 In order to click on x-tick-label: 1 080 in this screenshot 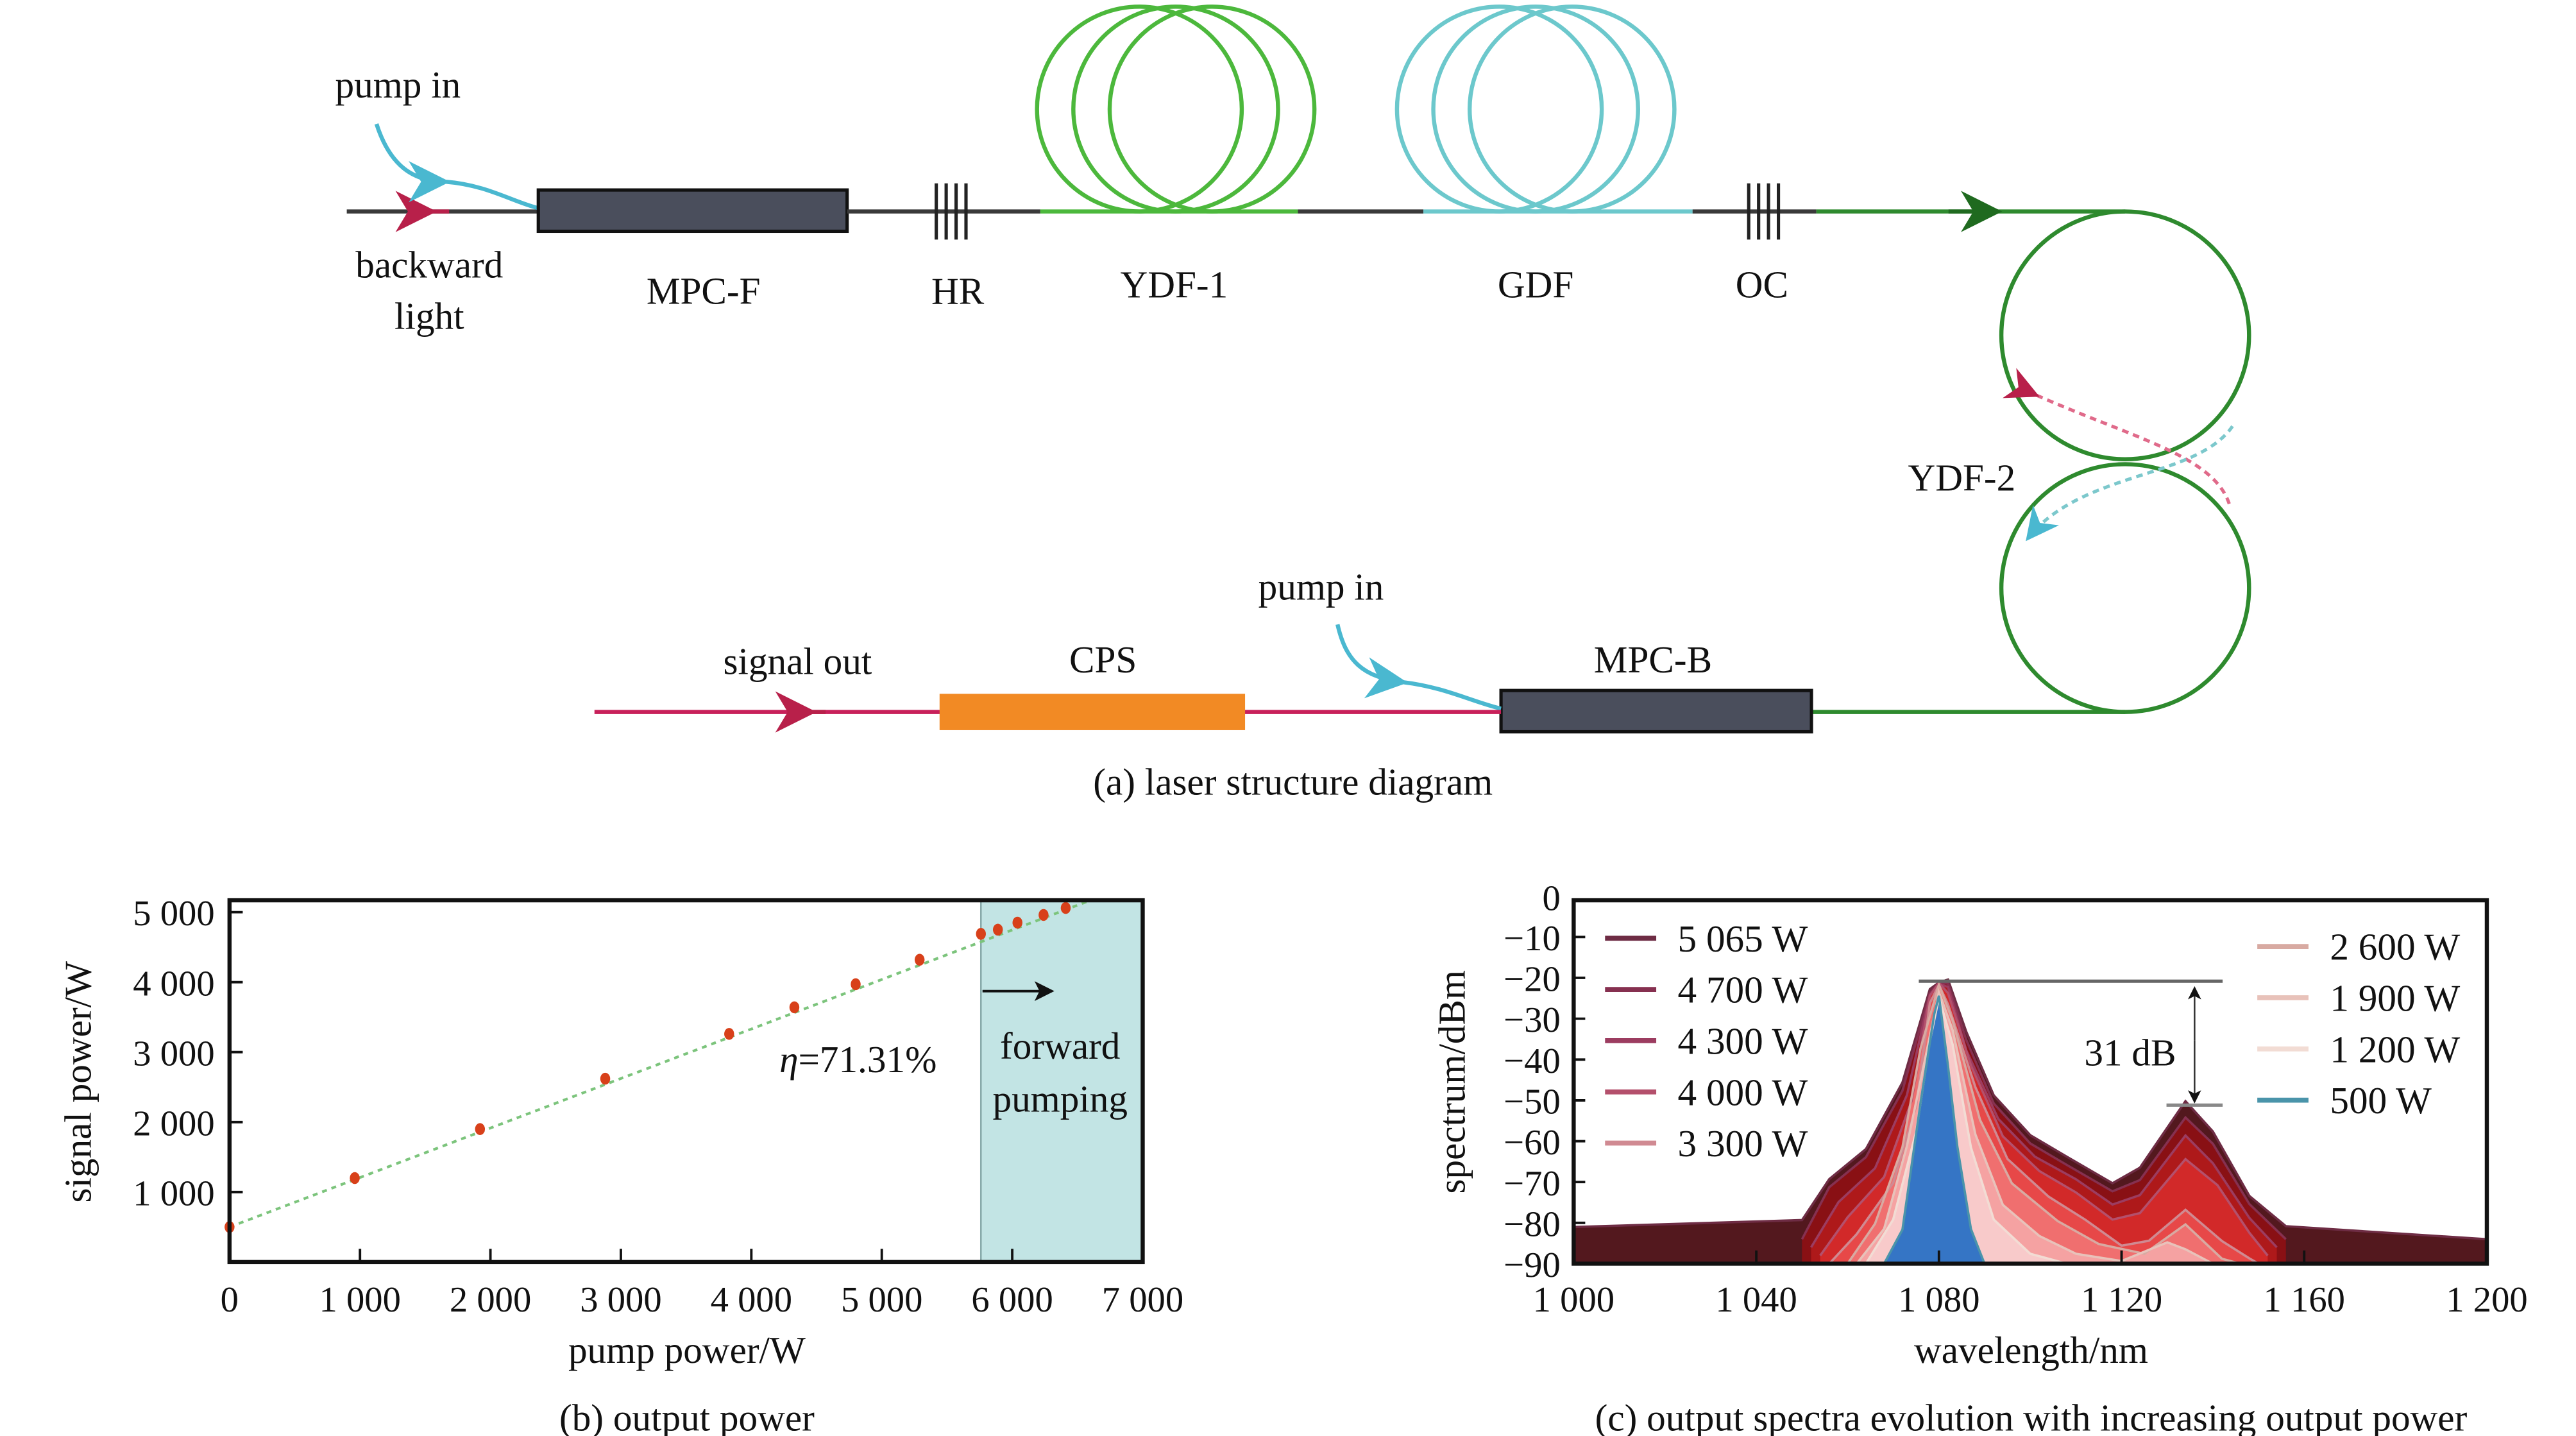, I will do `click(1938, 1300)`.